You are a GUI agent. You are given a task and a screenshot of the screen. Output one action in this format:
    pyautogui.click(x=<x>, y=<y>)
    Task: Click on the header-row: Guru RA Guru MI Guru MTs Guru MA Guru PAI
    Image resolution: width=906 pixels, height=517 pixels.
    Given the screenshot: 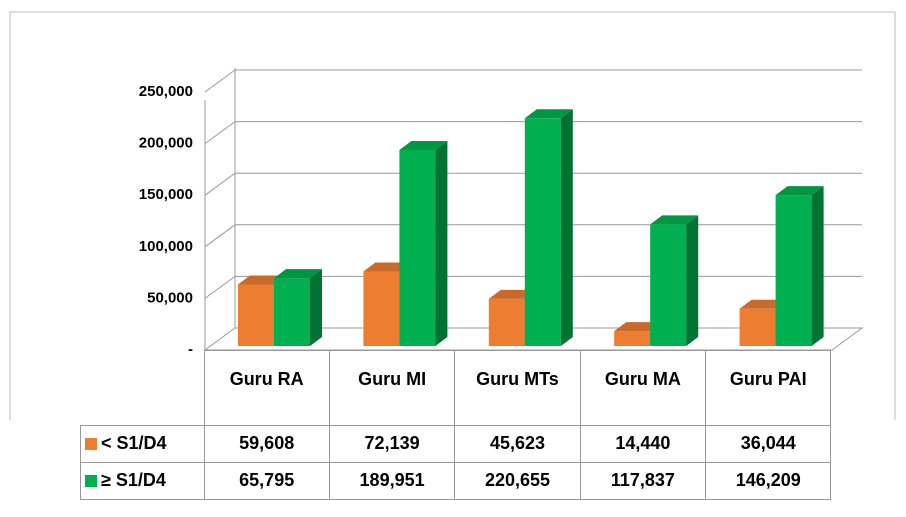 What is the action you would take?
    pyautogui.click(x=456, y=388)
    